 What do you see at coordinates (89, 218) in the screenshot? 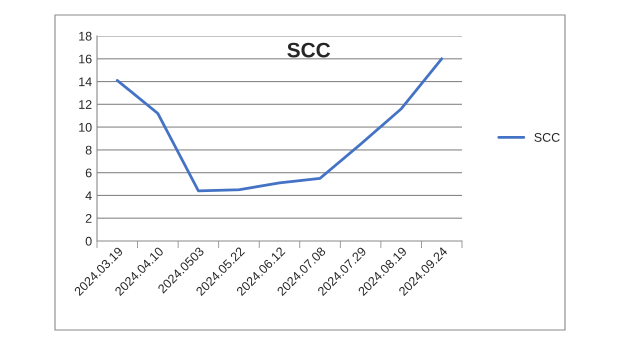
I see `y-tick-label: 2` at bounding box center [89, 218].